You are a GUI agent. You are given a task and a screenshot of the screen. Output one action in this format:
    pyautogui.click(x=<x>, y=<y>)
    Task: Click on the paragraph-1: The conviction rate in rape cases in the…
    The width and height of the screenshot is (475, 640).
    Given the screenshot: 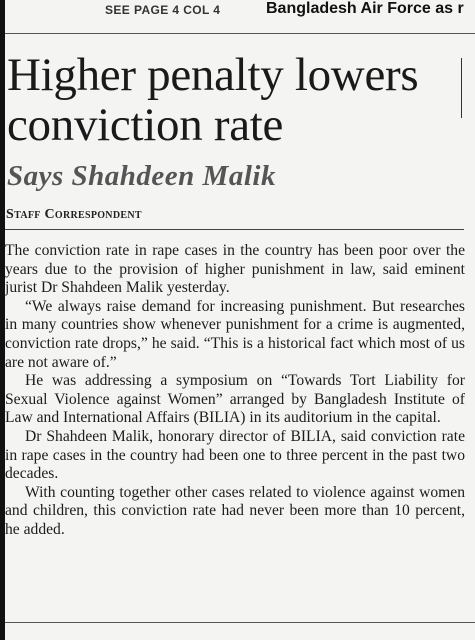 What is the action you would take?
    pyautogui.click(x=235, y=269)
    